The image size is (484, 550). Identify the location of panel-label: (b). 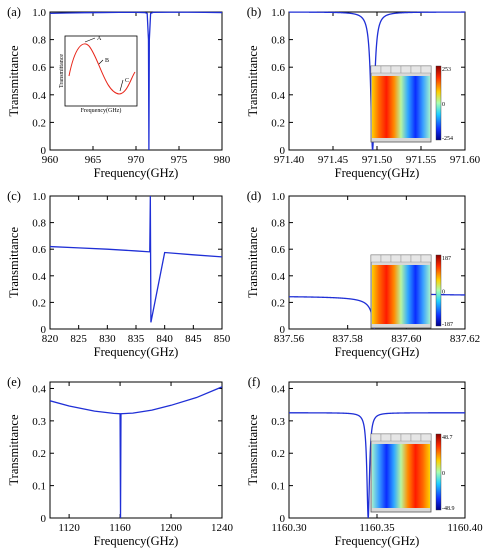
(254, 12).